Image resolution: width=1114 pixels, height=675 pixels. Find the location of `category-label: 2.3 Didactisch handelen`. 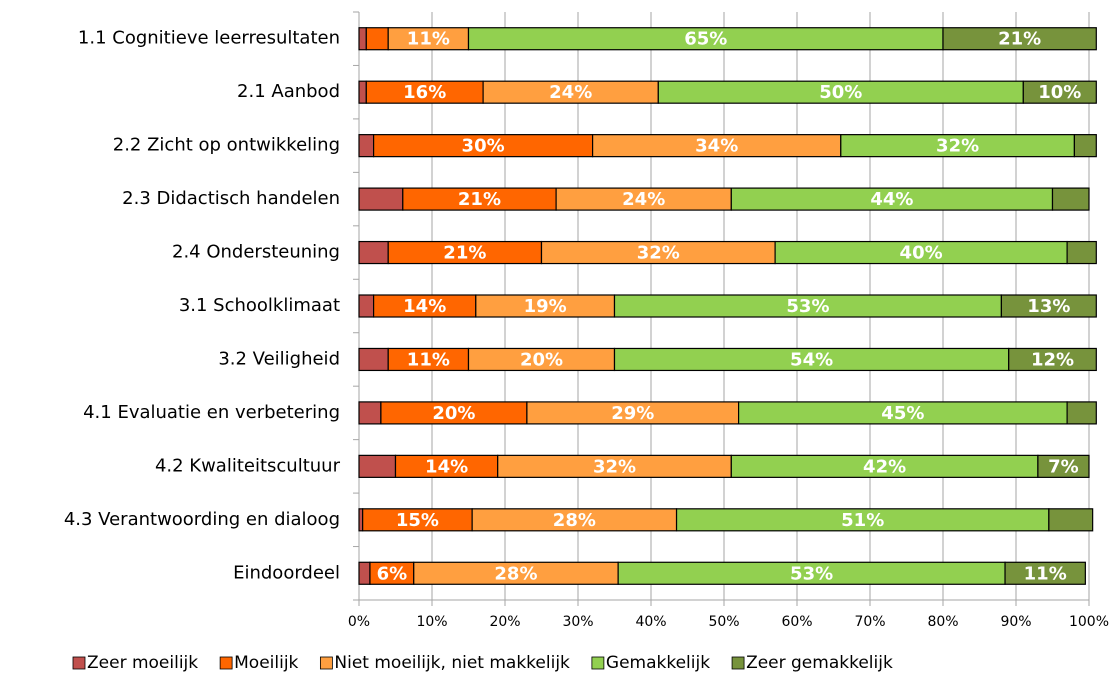

category-label: 2.3 Didactisch handelen is located at coordinates (231, 198).